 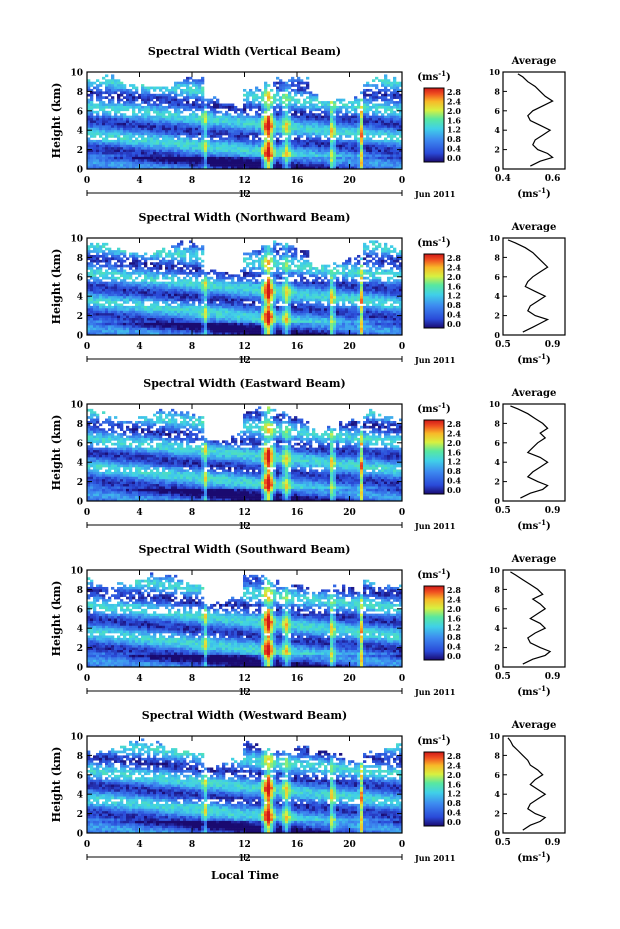 What do you see at coordinates (80, 483) in the screenshot?
I see `y-tick-label: 2` at bounding box center [80, 483].